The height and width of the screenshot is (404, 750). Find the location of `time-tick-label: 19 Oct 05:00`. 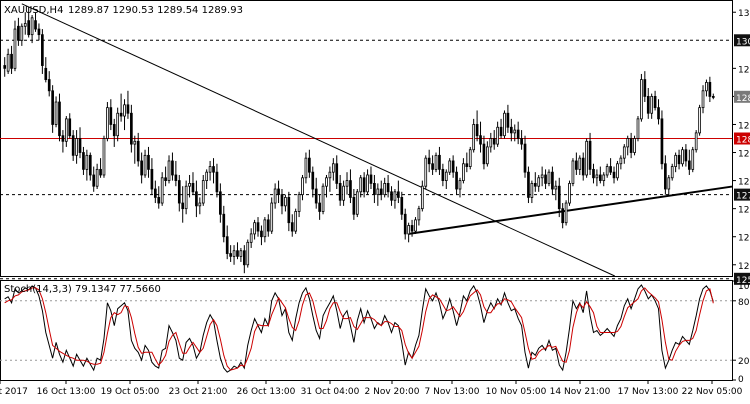

time-tick-label: 19 Oct 05:00 is located at coordinates (130, 392).